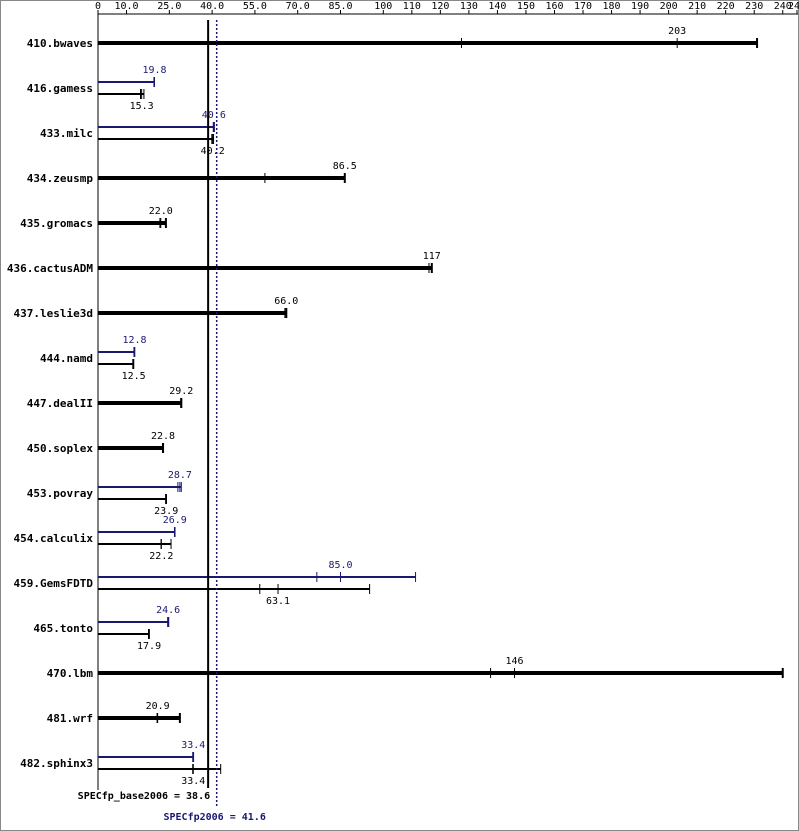  I want to click on category-label: 465.tonto, so click(63, 628).